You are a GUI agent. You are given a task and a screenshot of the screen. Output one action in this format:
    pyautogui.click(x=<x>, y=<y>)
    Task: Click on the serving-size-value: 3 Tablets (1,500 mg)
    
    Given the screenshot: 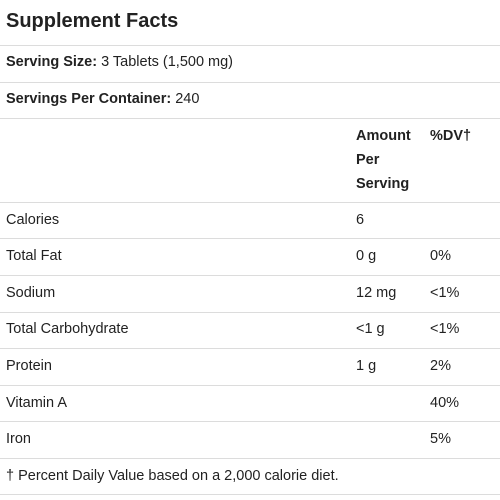 What is the action you would take?
    pyautogui.click(x=167, y=62)
    